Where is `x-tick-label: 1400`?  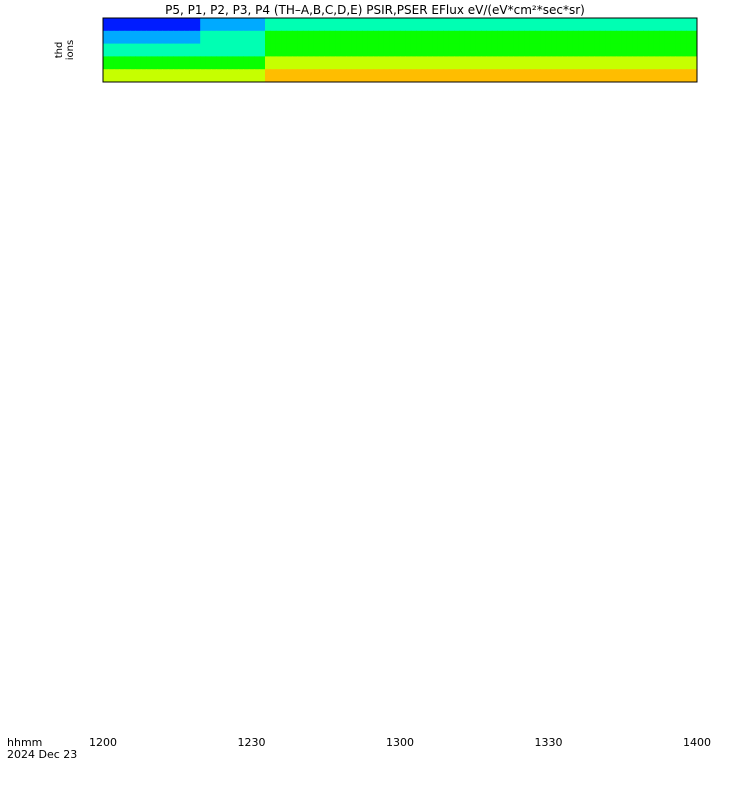 x-tick-label: 1400 is located at coordinates (697, 742).